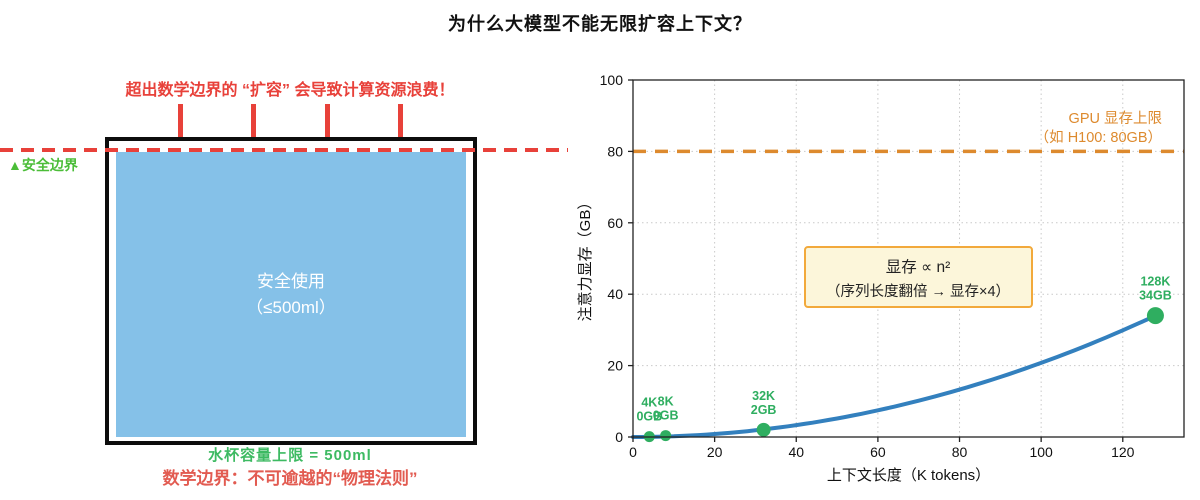  I want to click on gpu-limit-label-line1: GPU 显存上限, so click(1115, 118).